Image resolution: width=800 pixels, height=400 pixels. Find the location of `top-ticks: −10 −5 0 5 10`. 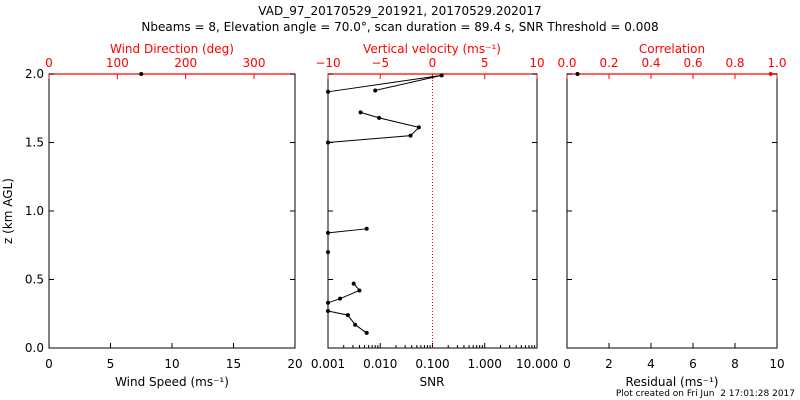

top-ticks: −10 −5 0 5 10 is located at coordinates (430, 67).